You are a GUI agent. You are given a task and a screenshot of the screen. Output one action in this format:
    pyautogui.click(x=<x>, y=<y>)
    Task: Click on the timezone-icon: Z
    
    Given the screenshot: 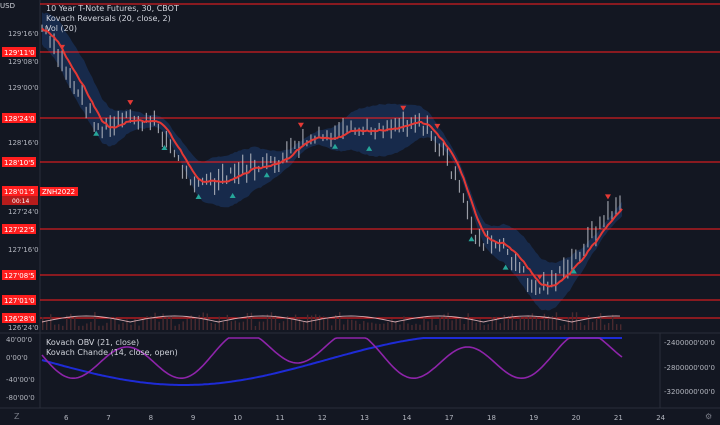 What is the action you would take?
    pyautogui.click(x=17, y=416)
    